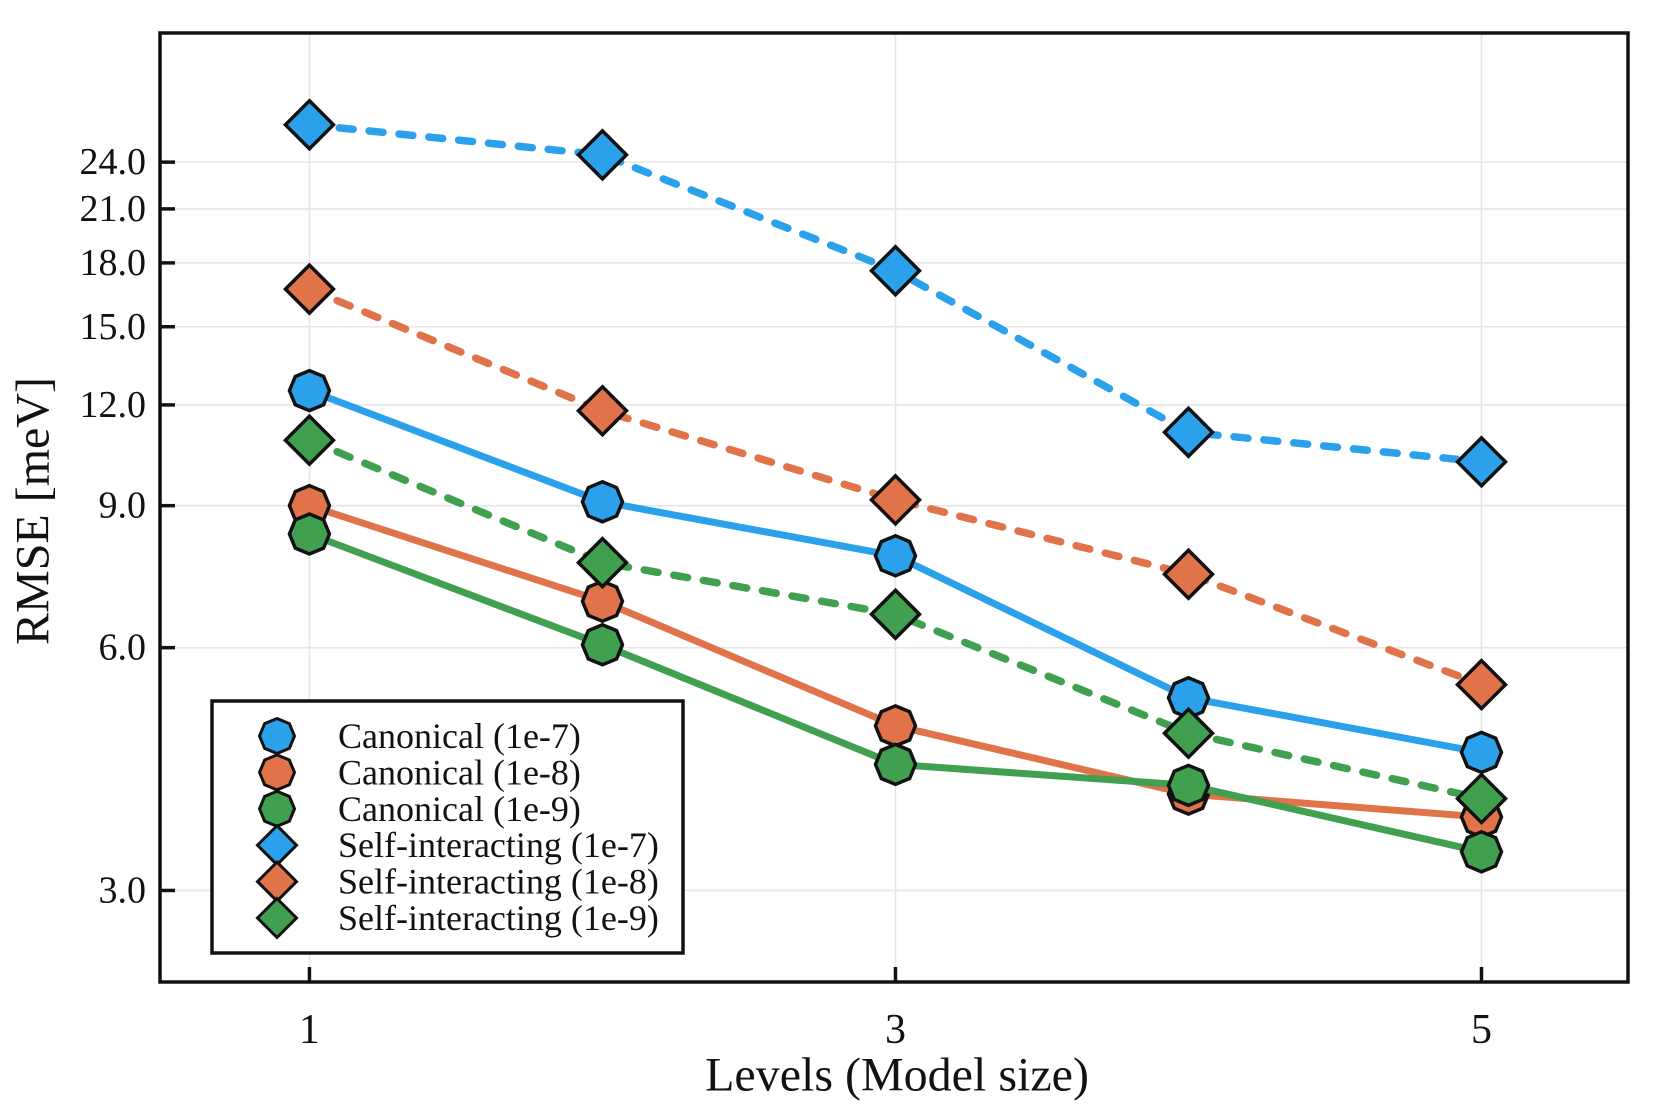 Image resolution: width=1661 pixels, height=1112 pixels. Describe the element at coordinates (113, 209) in the screenshot. I see `y-tick-label: 21.0` at that location.